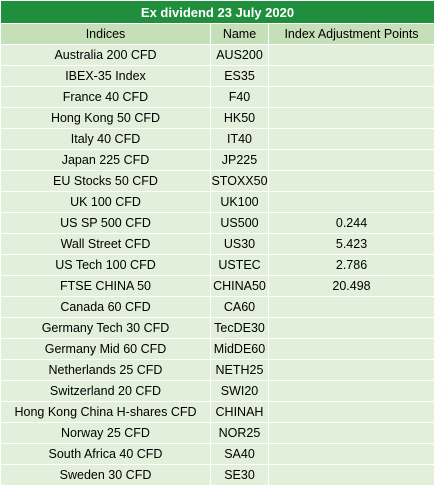  I want to click on cell-index: US SP 500 CFD, so click(105, 223).